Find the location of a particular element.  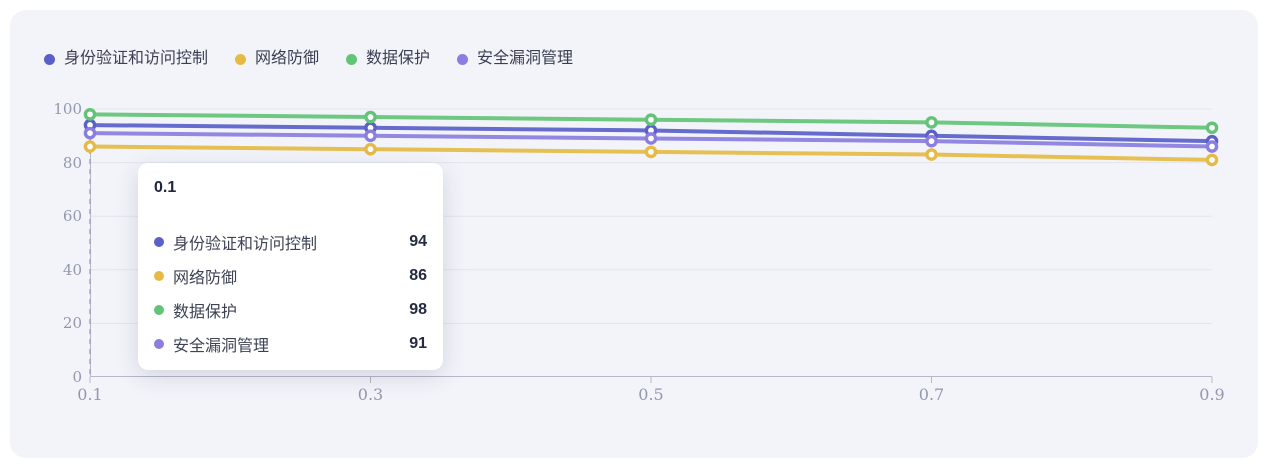

tooltip-series-value: 98 is located at coordinates (418, 309).